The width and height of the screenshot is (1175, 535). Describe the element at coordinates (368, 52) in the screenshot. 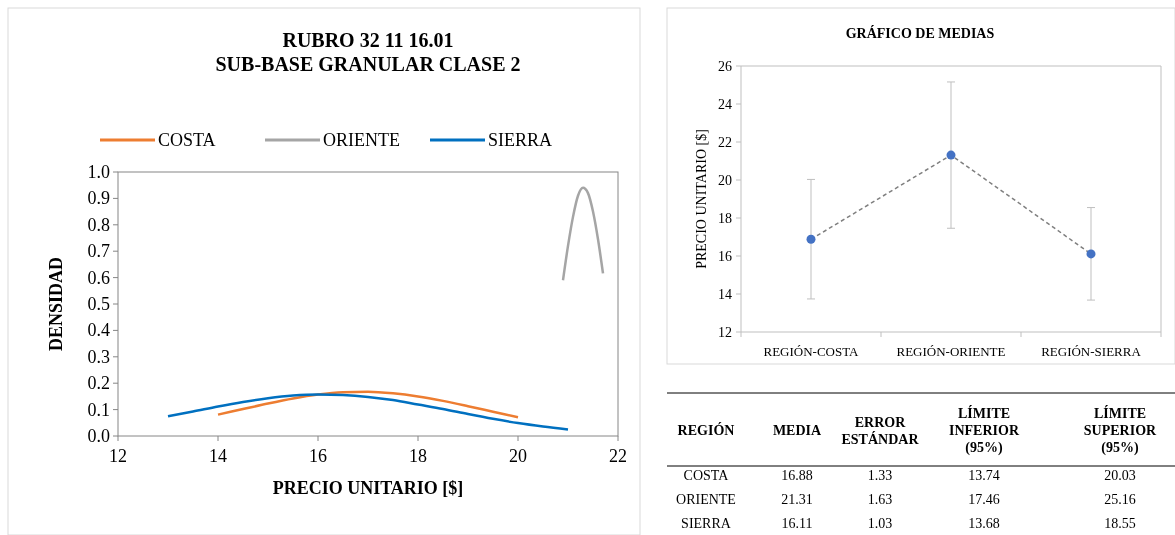

I see `chart-title: RUBRO 32 11 16.01 SUB-BASE GRANULAR CLASE 2` at that location.